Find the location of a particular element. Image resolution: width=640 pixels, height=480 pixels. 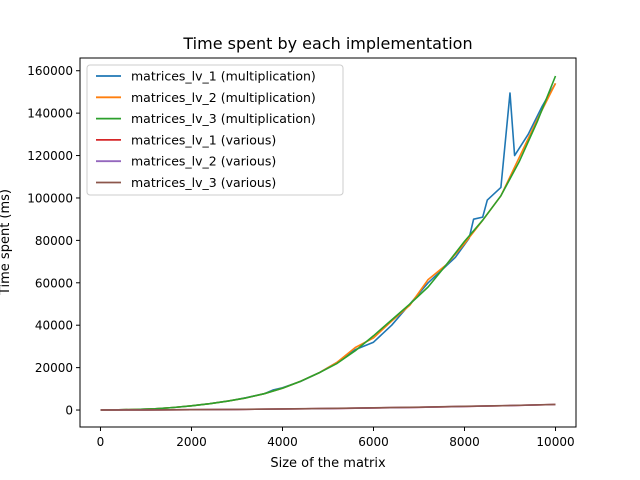

y-tick-label: 140000 is located at coordinates (50, 114).